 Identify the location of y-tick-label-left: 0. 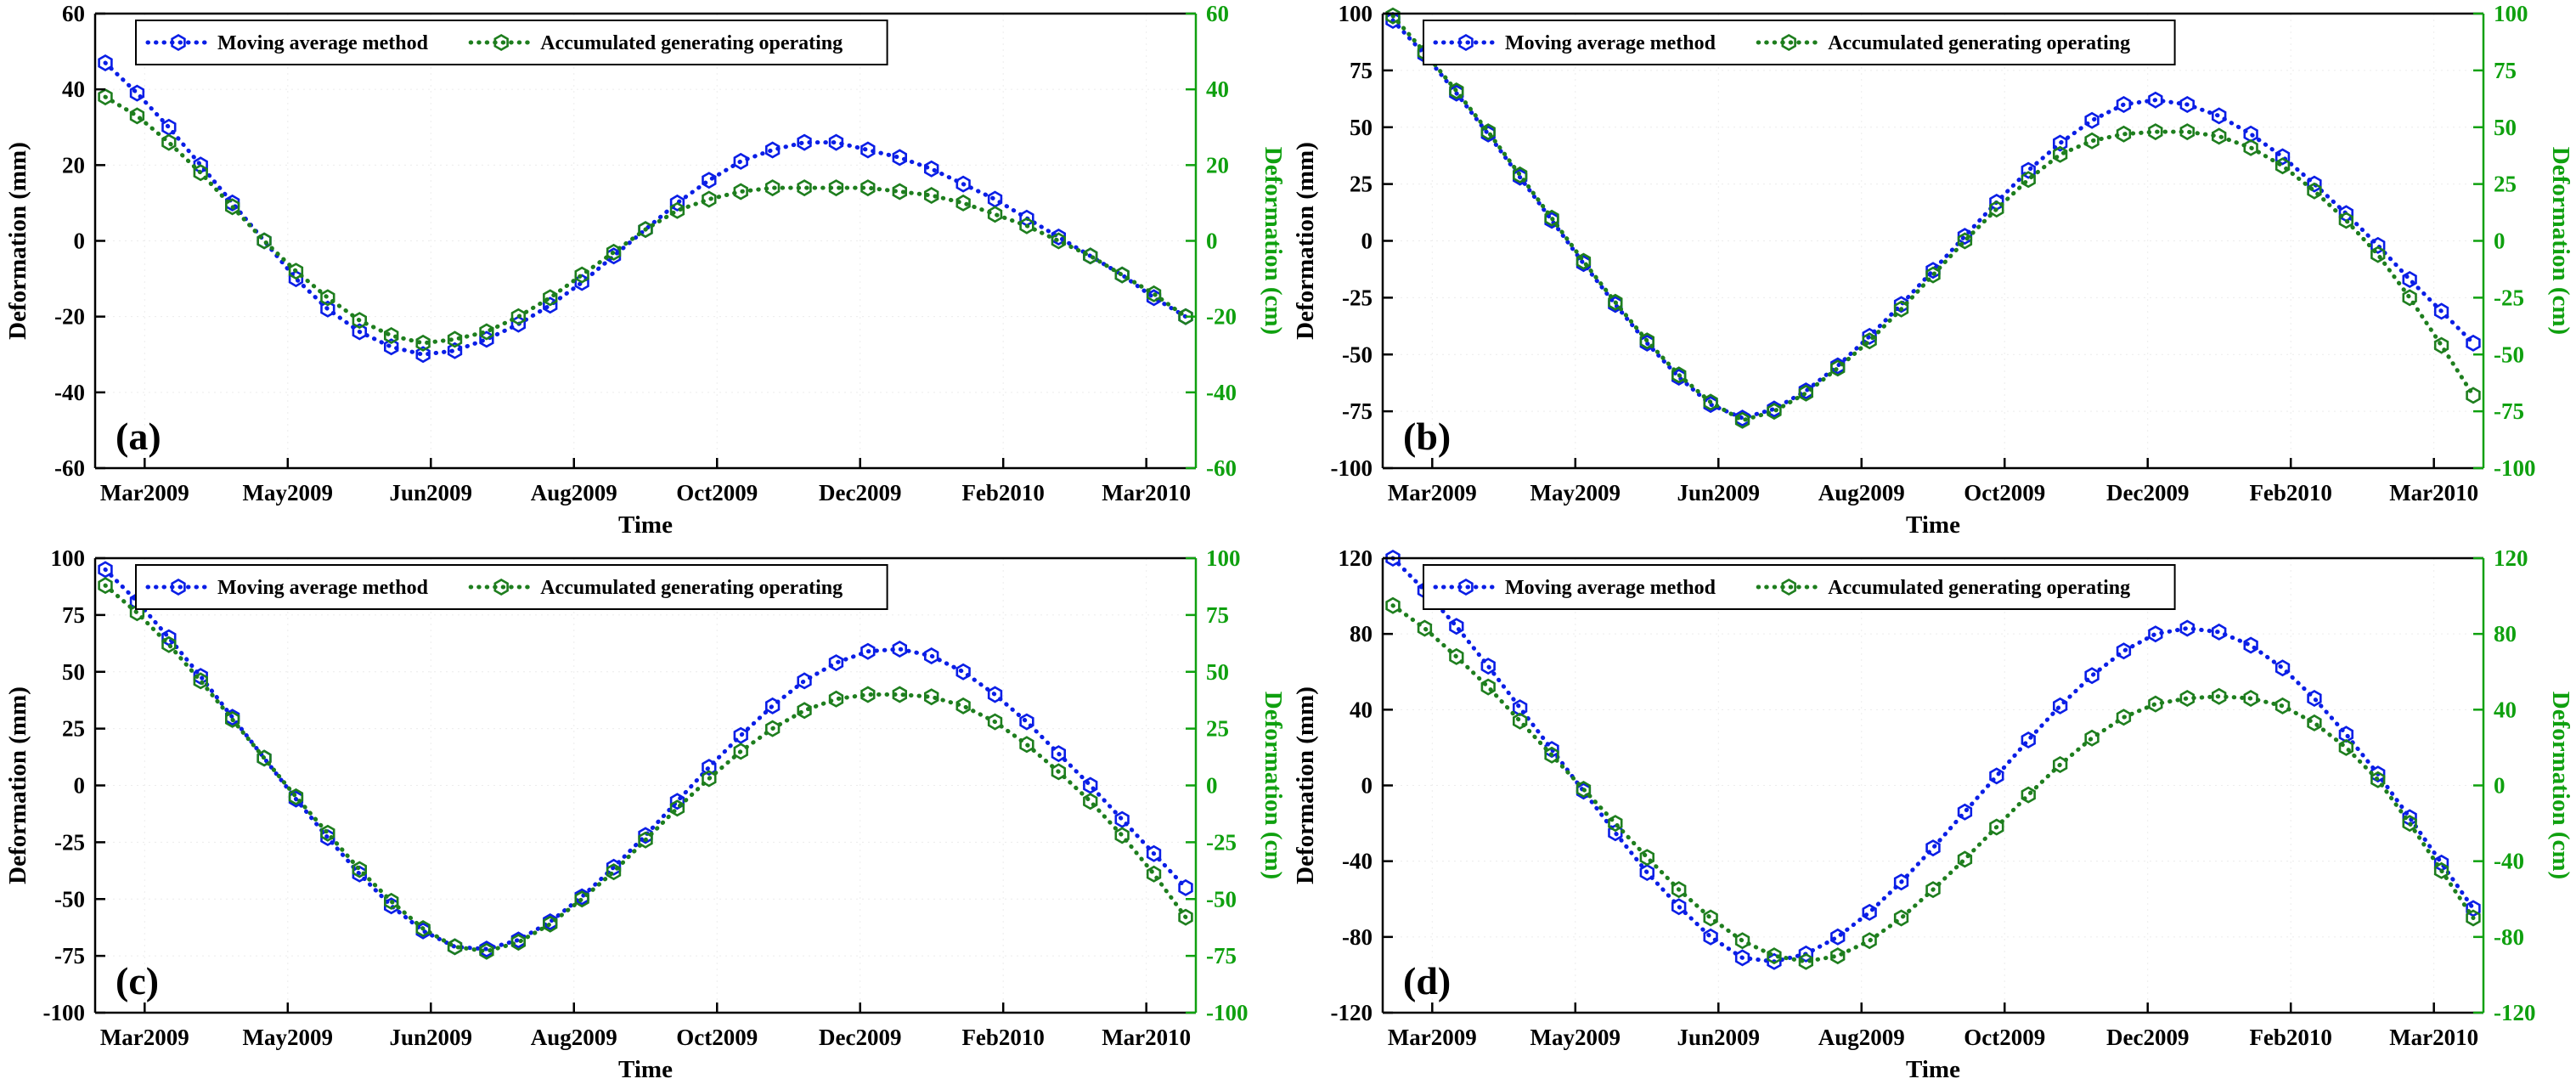
(1367, 786).